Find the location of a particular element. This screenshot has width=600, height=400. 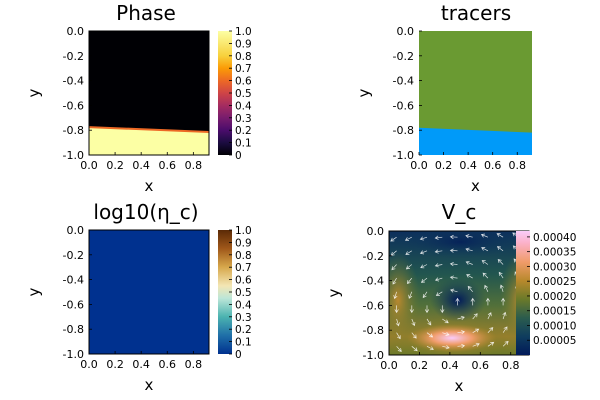

colorbar-tick-label: 0.00010 is located at coordinates (554, 326).